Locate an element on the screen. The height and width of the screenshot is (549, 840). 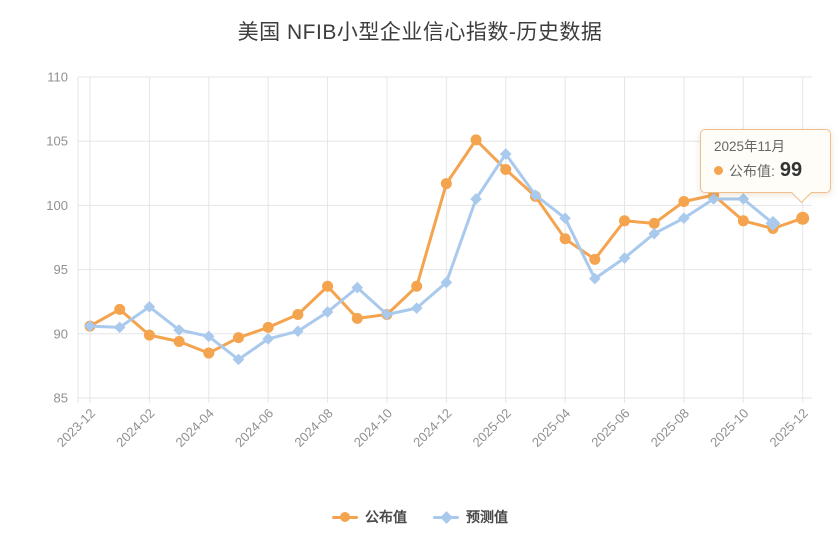
published-series-dot-icon is located at coordinates (718, 170).